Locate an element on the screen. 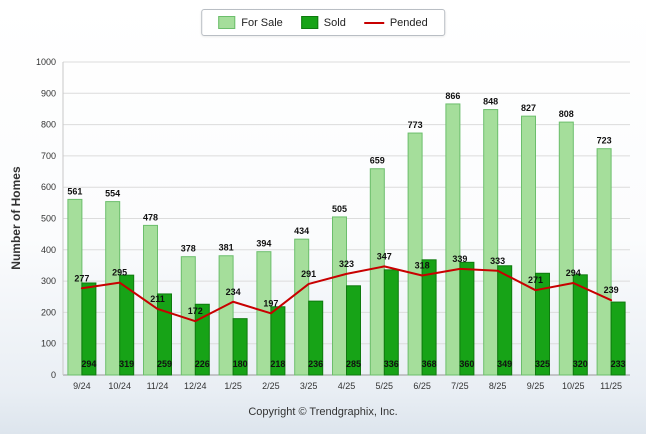  for-sale-value-label: 723 is located at coordinates (604, 141).